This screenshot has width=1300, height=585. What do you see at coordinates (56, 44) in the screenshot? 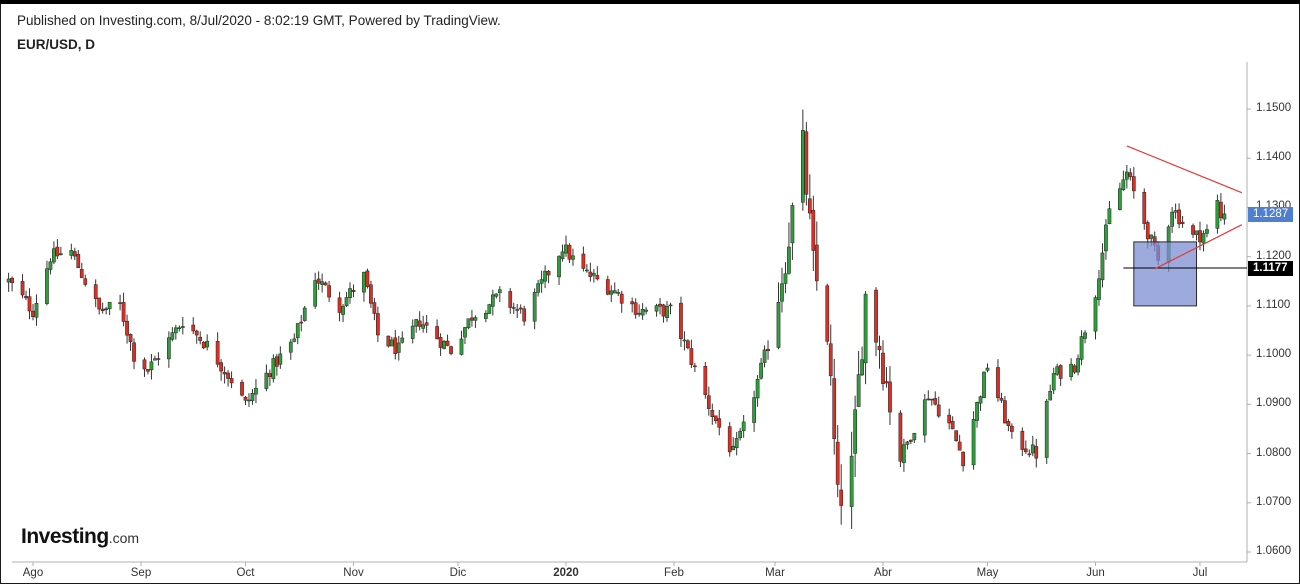
I see `symbol-title: EUR/USD, D` at bounding box center [56, 44].